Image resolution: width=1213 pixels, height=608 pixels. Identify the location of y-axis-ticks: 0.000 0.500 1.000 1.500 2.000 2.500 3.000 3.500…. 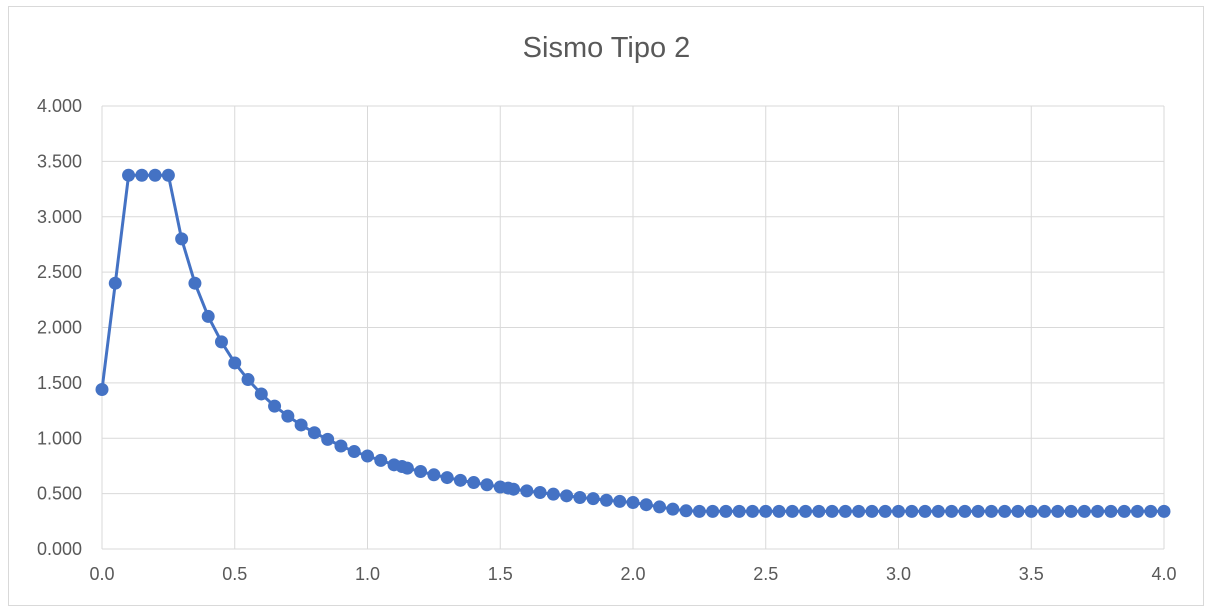
(59, 327).